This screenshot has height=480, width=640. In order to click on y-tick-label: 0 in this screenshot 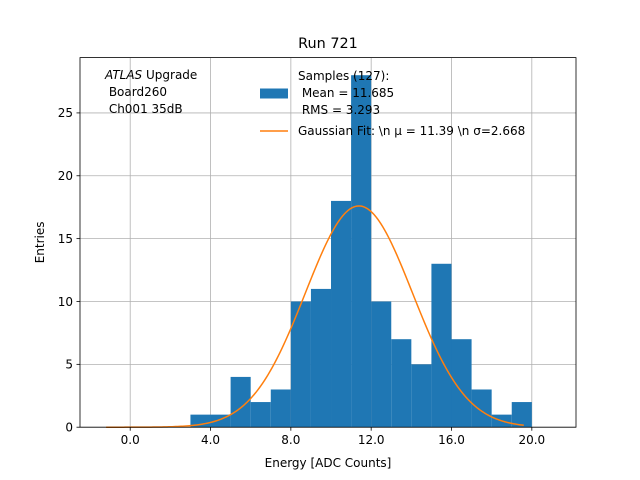, I will do `click(69, 428)`.